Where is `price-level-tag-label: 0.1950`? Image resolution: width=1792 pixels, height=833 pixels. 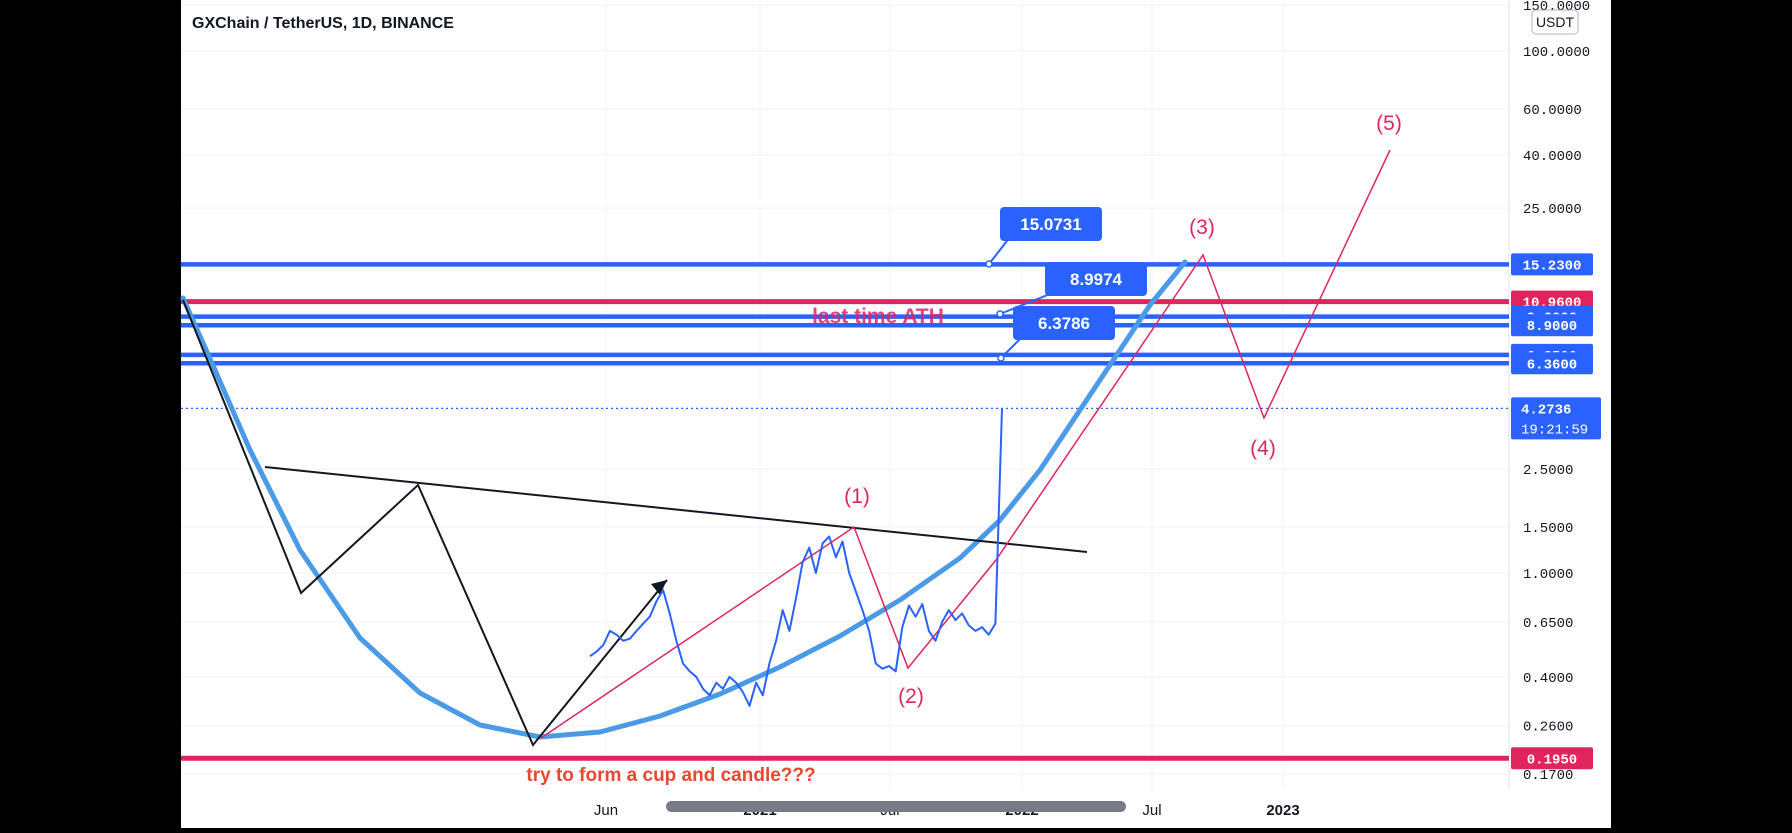 price-level-tag-label: 0.1950 is located at coordinates (1552, 760).